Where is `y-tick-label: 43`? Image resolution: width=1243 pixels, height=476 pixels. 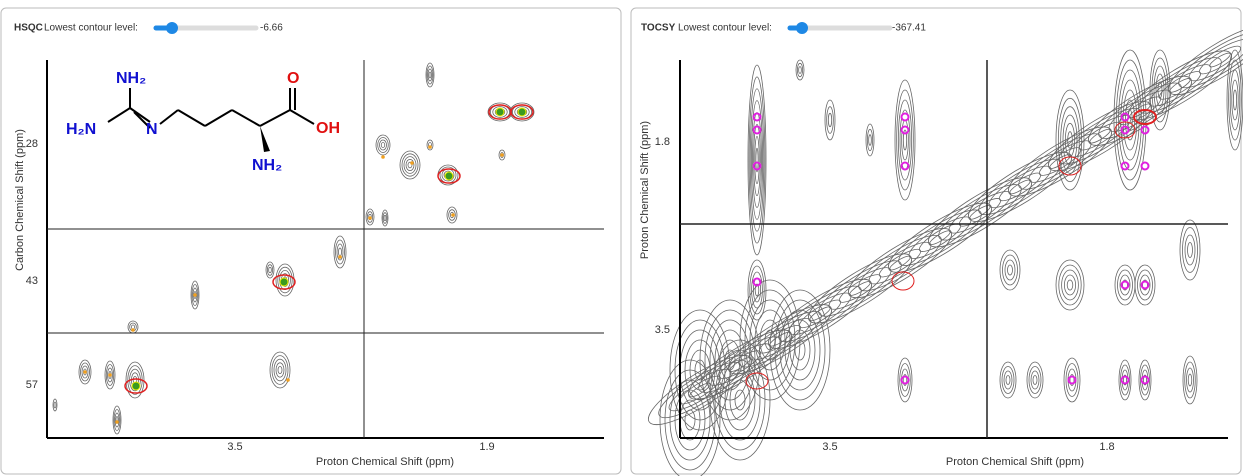
y-tick-label: 43 is located at coordinates (32, 281).